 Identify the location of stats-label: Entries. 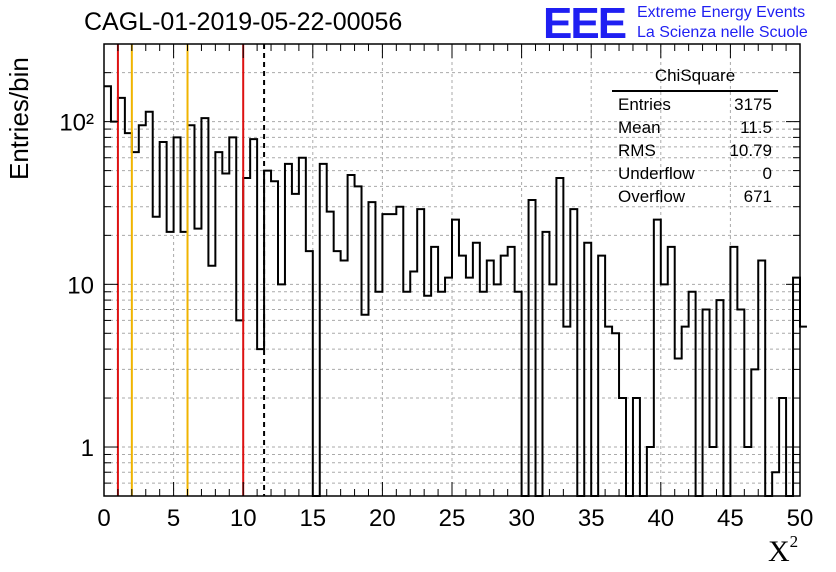
(644, 104).